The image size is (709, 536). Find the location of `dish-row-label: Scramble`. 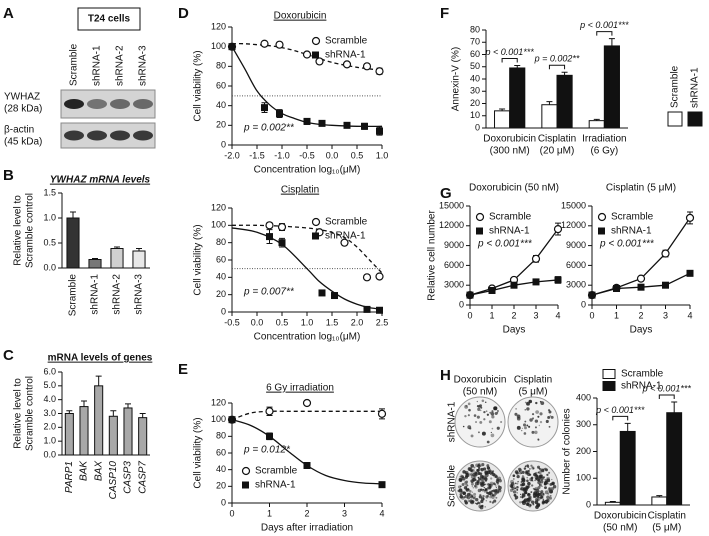

dish-row-label: Scramble is located at coordinates (452, 485).